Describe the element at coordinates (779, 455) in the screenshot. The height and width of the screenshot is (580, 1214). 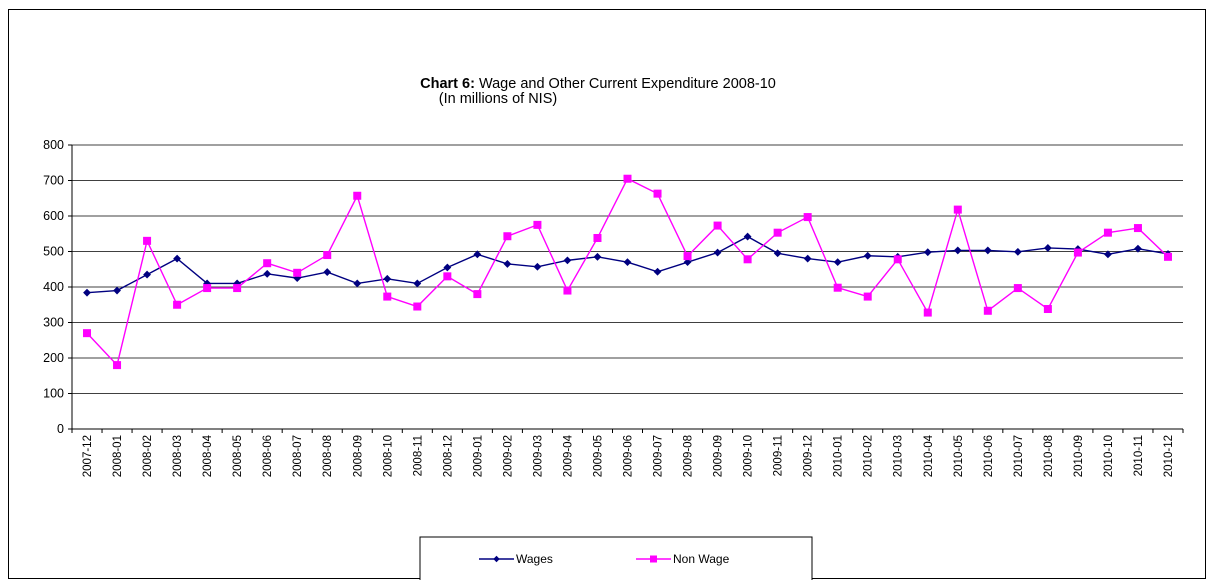
I see `x-tick-label: 2009-11` at that location.